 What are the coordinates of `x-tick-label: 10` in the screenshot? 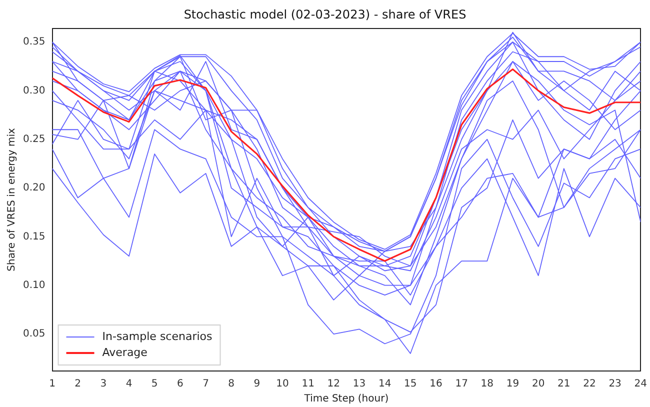 It's located at (282, 384).